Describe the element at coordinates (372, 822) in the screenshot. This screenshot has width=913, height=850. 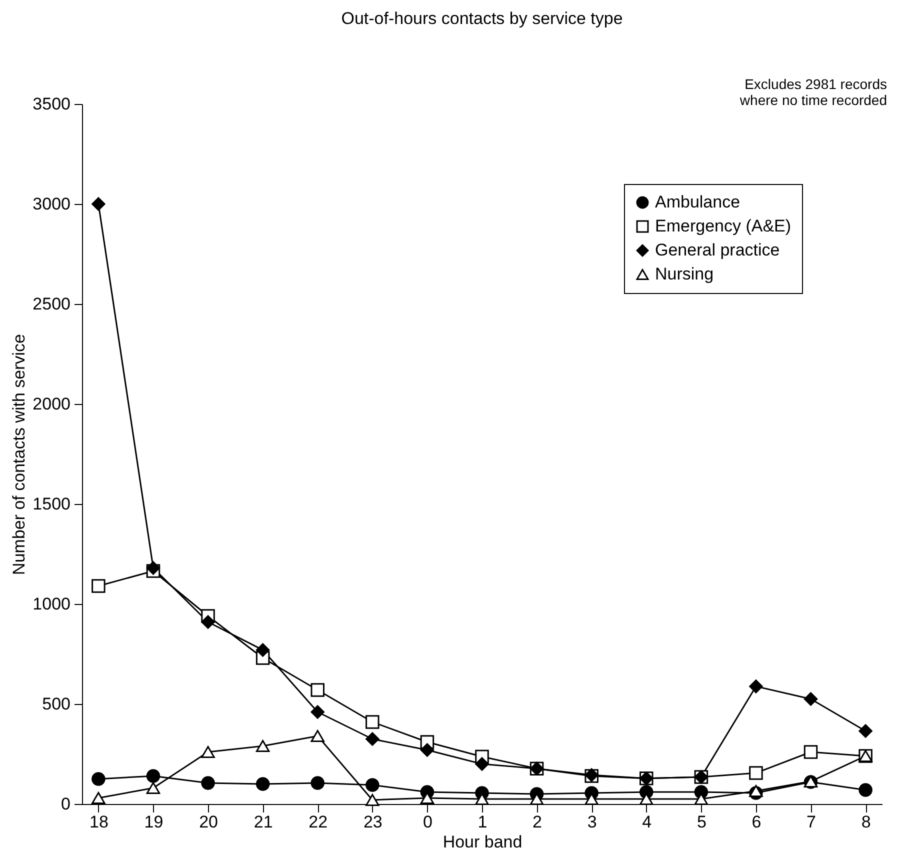
I see `x-tick-label: 23` at that location.